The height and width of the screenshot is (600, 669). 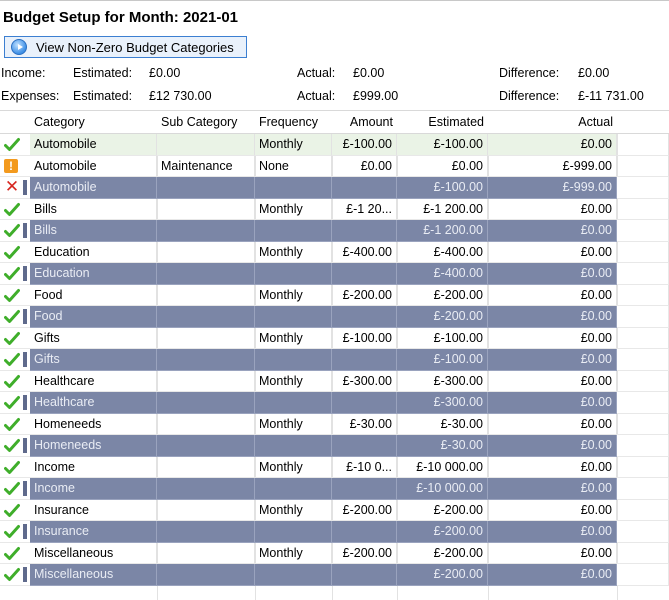 I want to click on table-row: Education Monthly £-400.00 £-400.00 £0.00, so click(x=334, y=252).